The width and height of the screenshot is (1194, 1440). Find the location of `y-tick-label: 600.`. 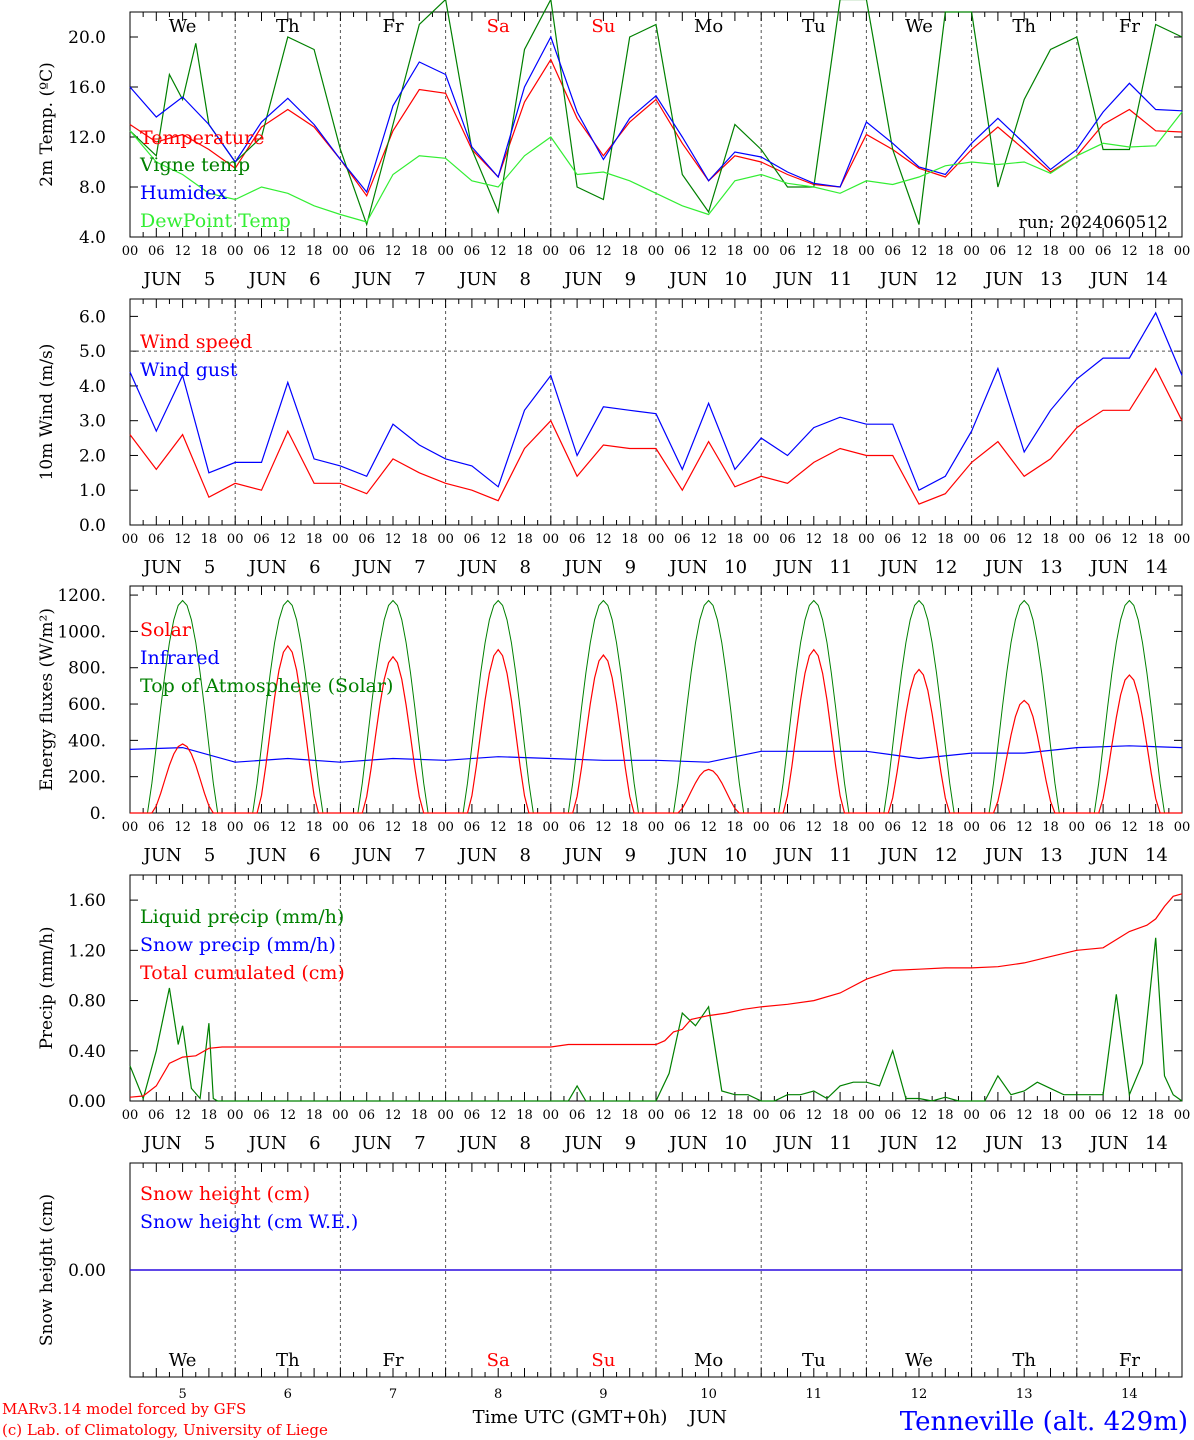

y-tick-label: 600. is located at coordinates (87, 705).